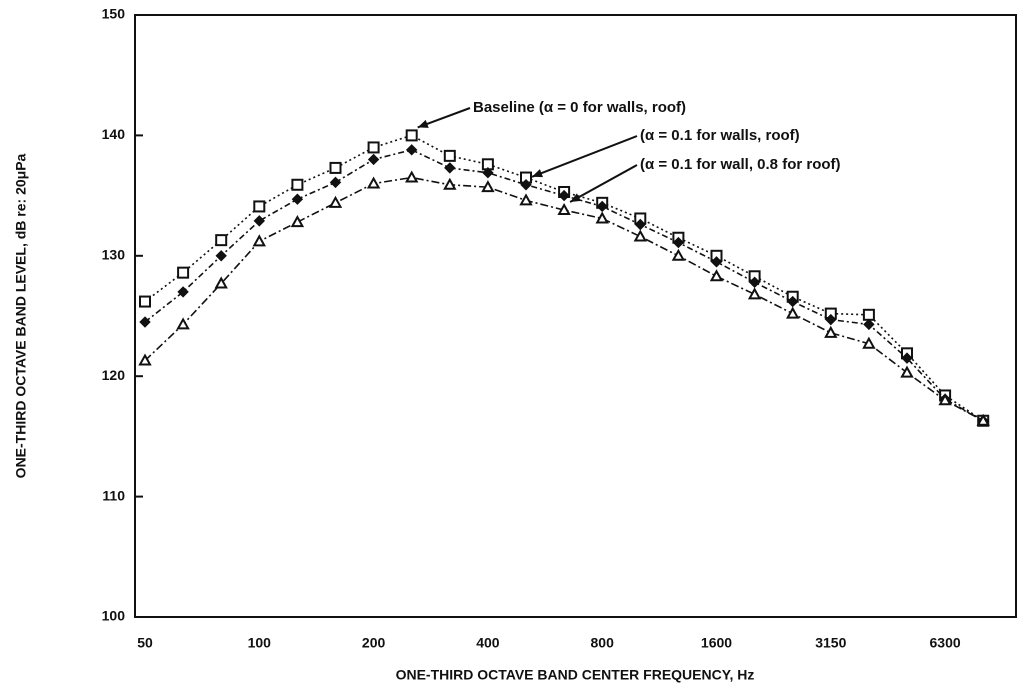 Image resolution: width=1017 pixels, height=690 pixels. Describe the element at coordinates (716, 643) in the screenshot. I see `x-tick-label: 1600` at that location.